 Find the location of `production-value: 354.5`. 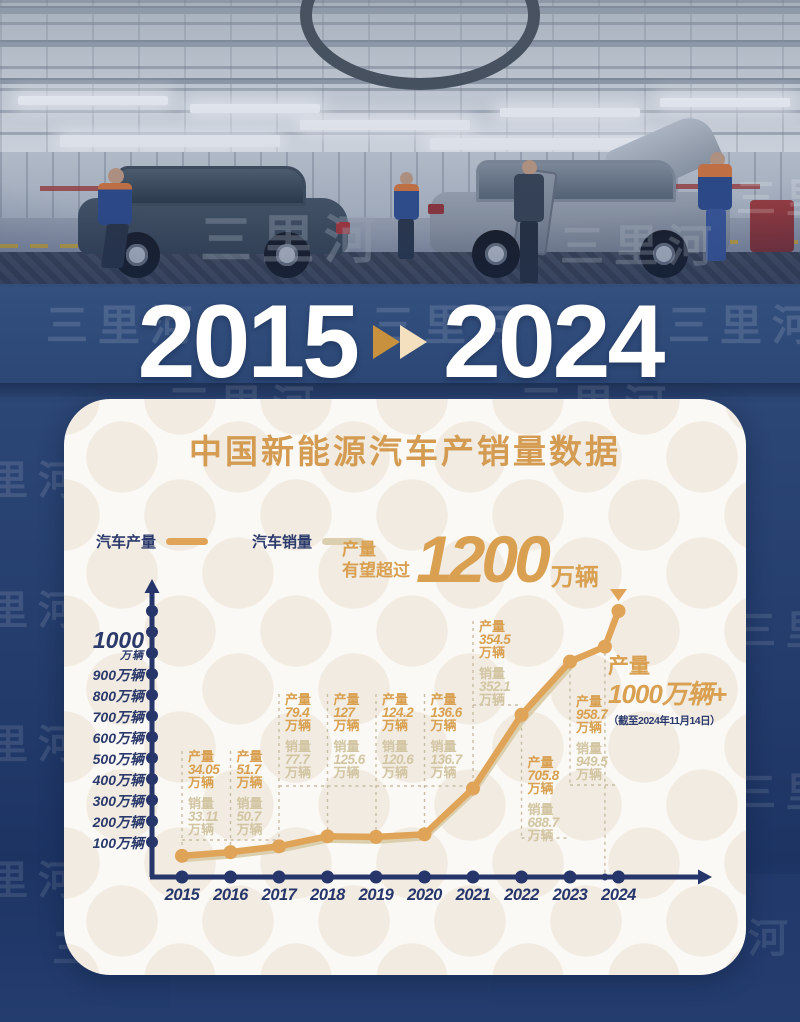

production-value: 354.5 is located at coordinates (495, 639).